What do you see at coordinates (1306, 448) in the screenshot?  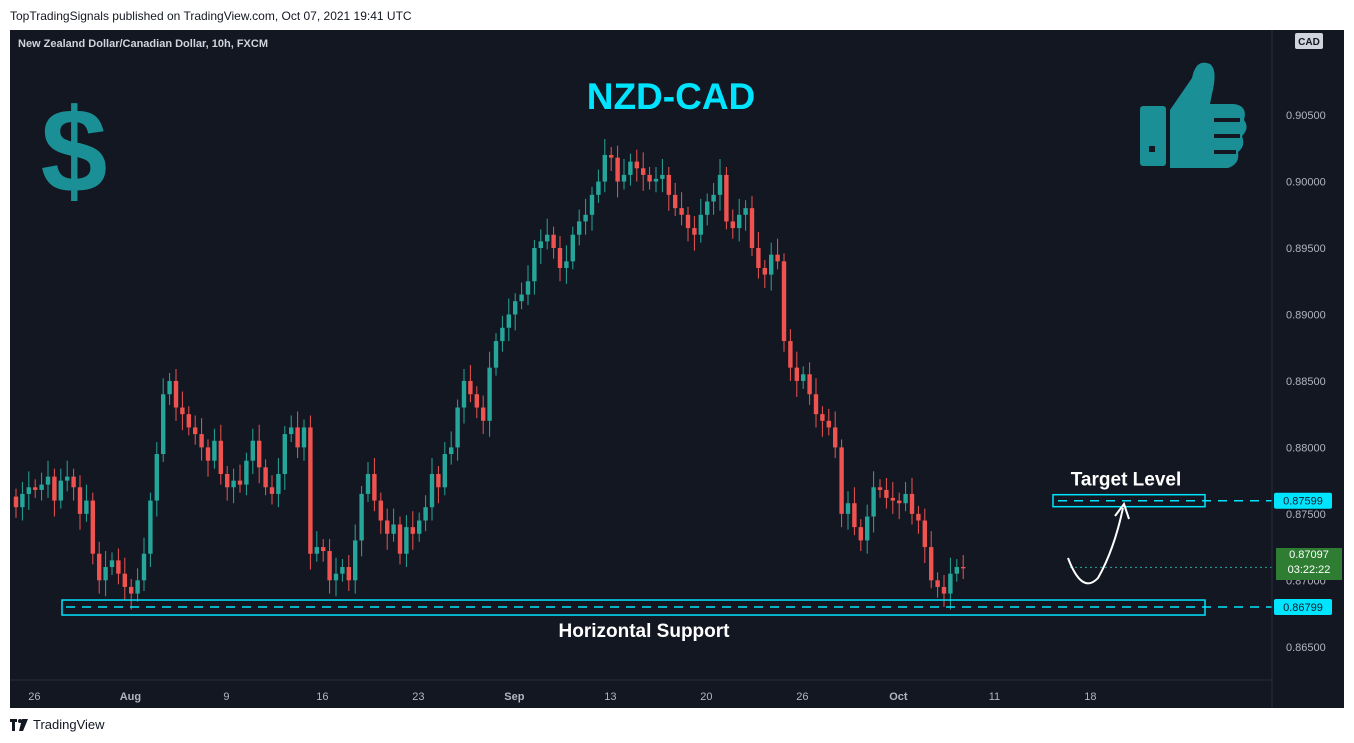 I see `y-tick-label: 0.88000` at bounding box center [1306, 448].